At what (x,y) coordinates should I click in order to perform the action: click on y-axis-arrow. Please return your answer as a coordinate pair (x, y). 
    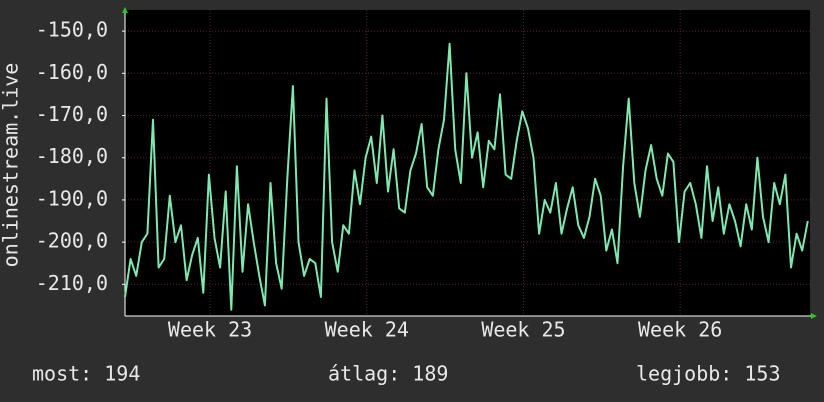
    Looking at the image, I should click on (125, 10).